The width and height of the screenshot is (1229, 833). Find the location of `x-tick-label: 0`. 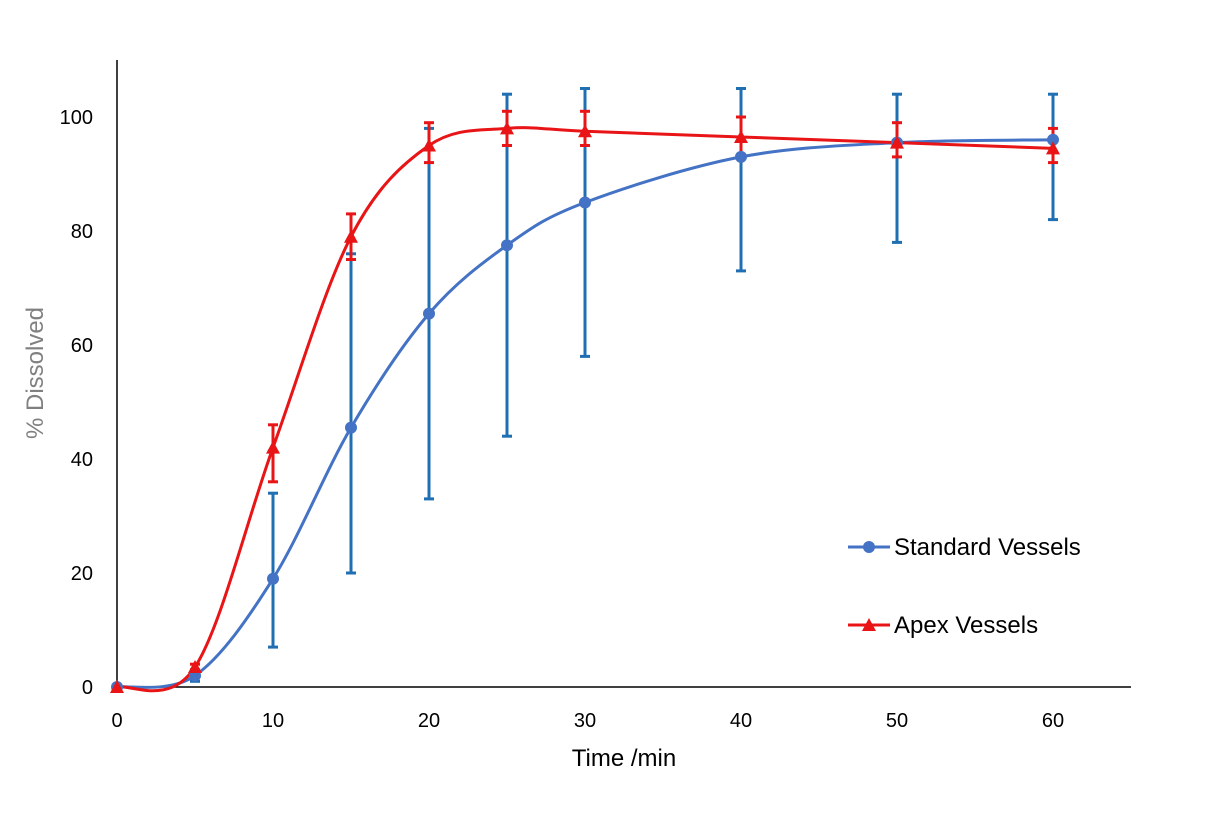

x-tick-label: 0 is located at coordinates (116, 721).